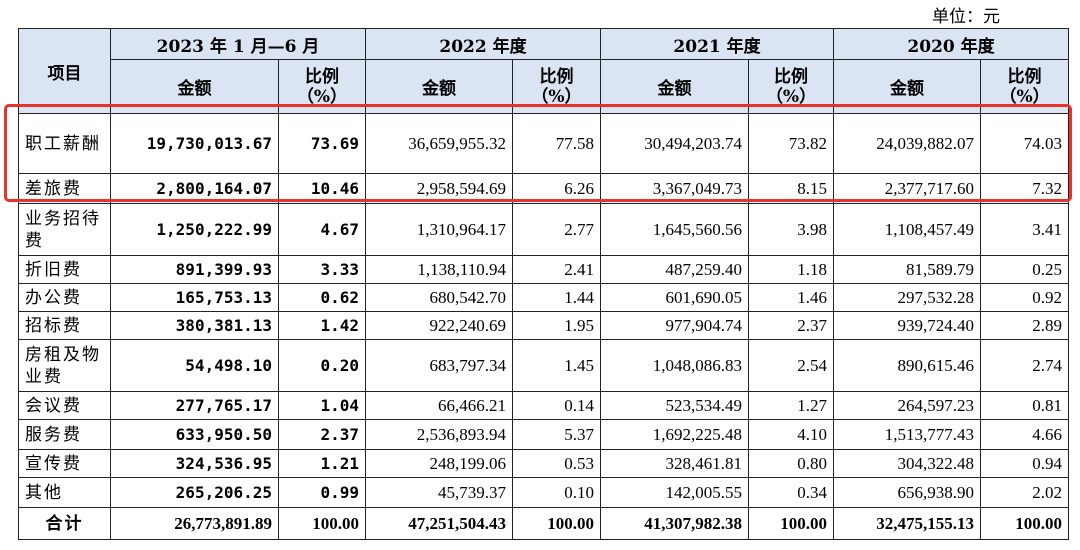 This screenshot has width=1080, height=550. Describe the element at coordinates (1025, 365) in the screenshot. I see `ratio-cell: 2.74` at that location.